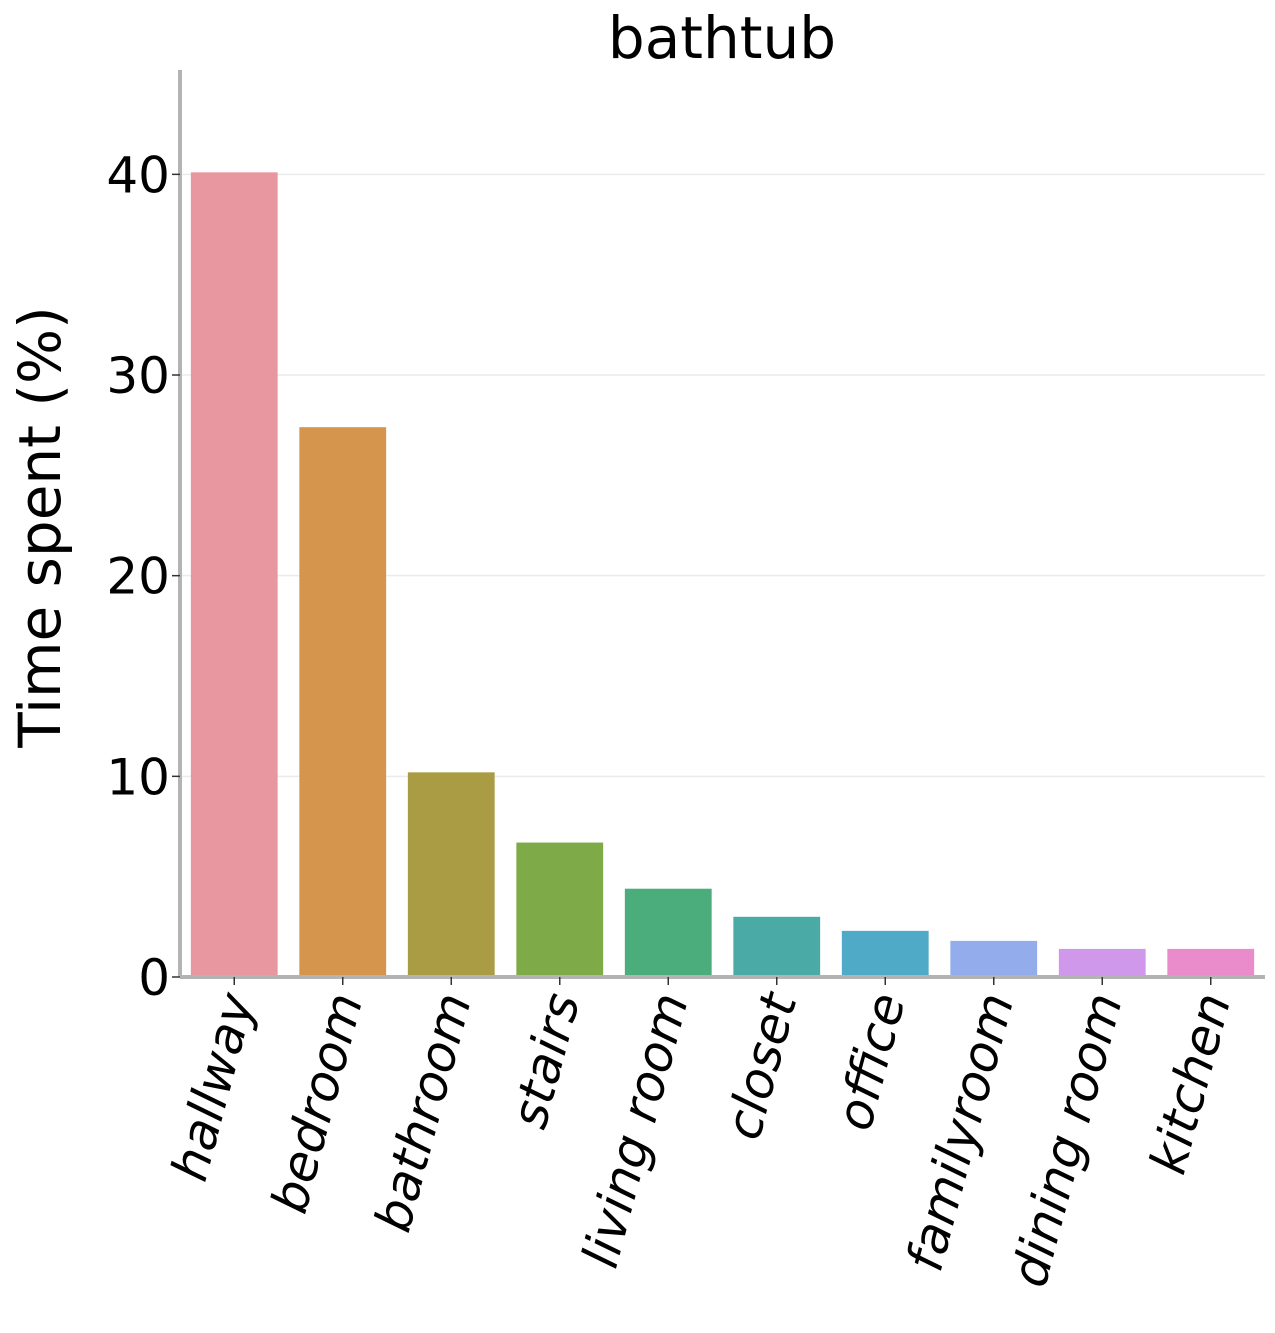 This screenshot has width=1275, height=1333. What do you see at coordinates (1211, 962) in the screenshot?
I see `bar-kitchen` at bounding box center [1211, 962].